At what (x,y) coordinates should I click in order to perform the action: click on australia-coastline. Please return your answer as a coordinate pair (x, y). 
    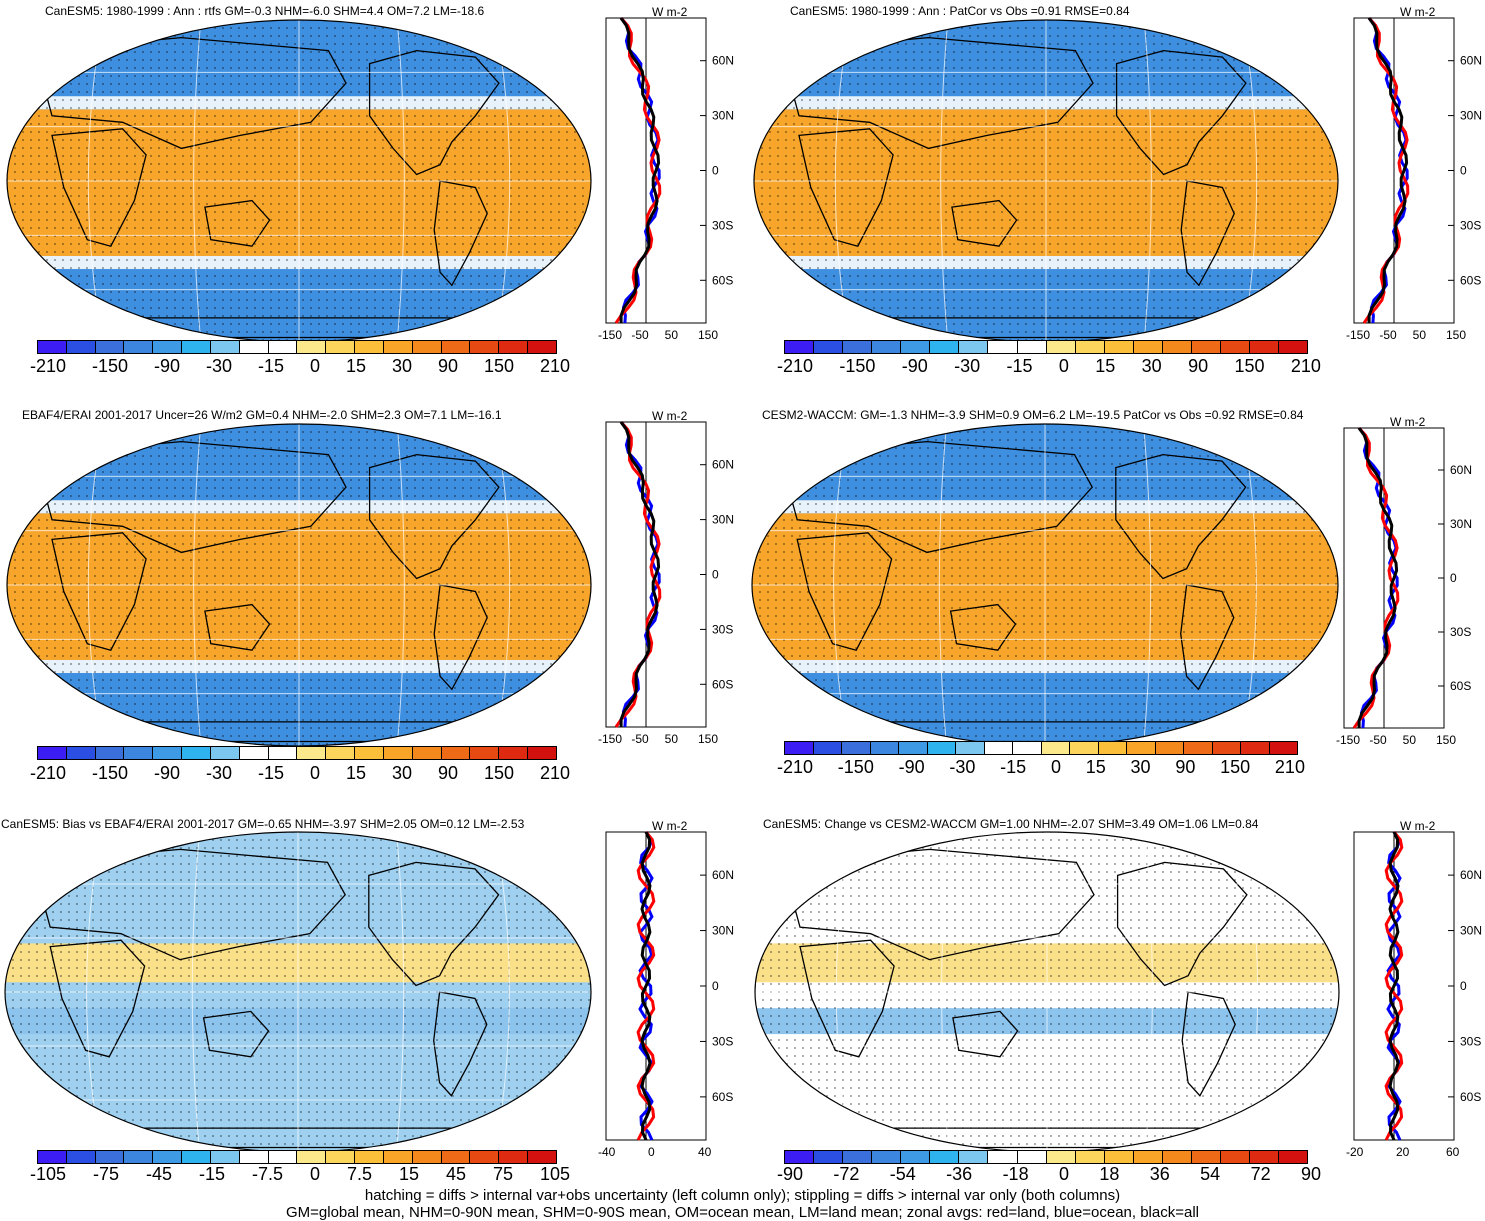
    Looking at the image, I should click on (984, 223).